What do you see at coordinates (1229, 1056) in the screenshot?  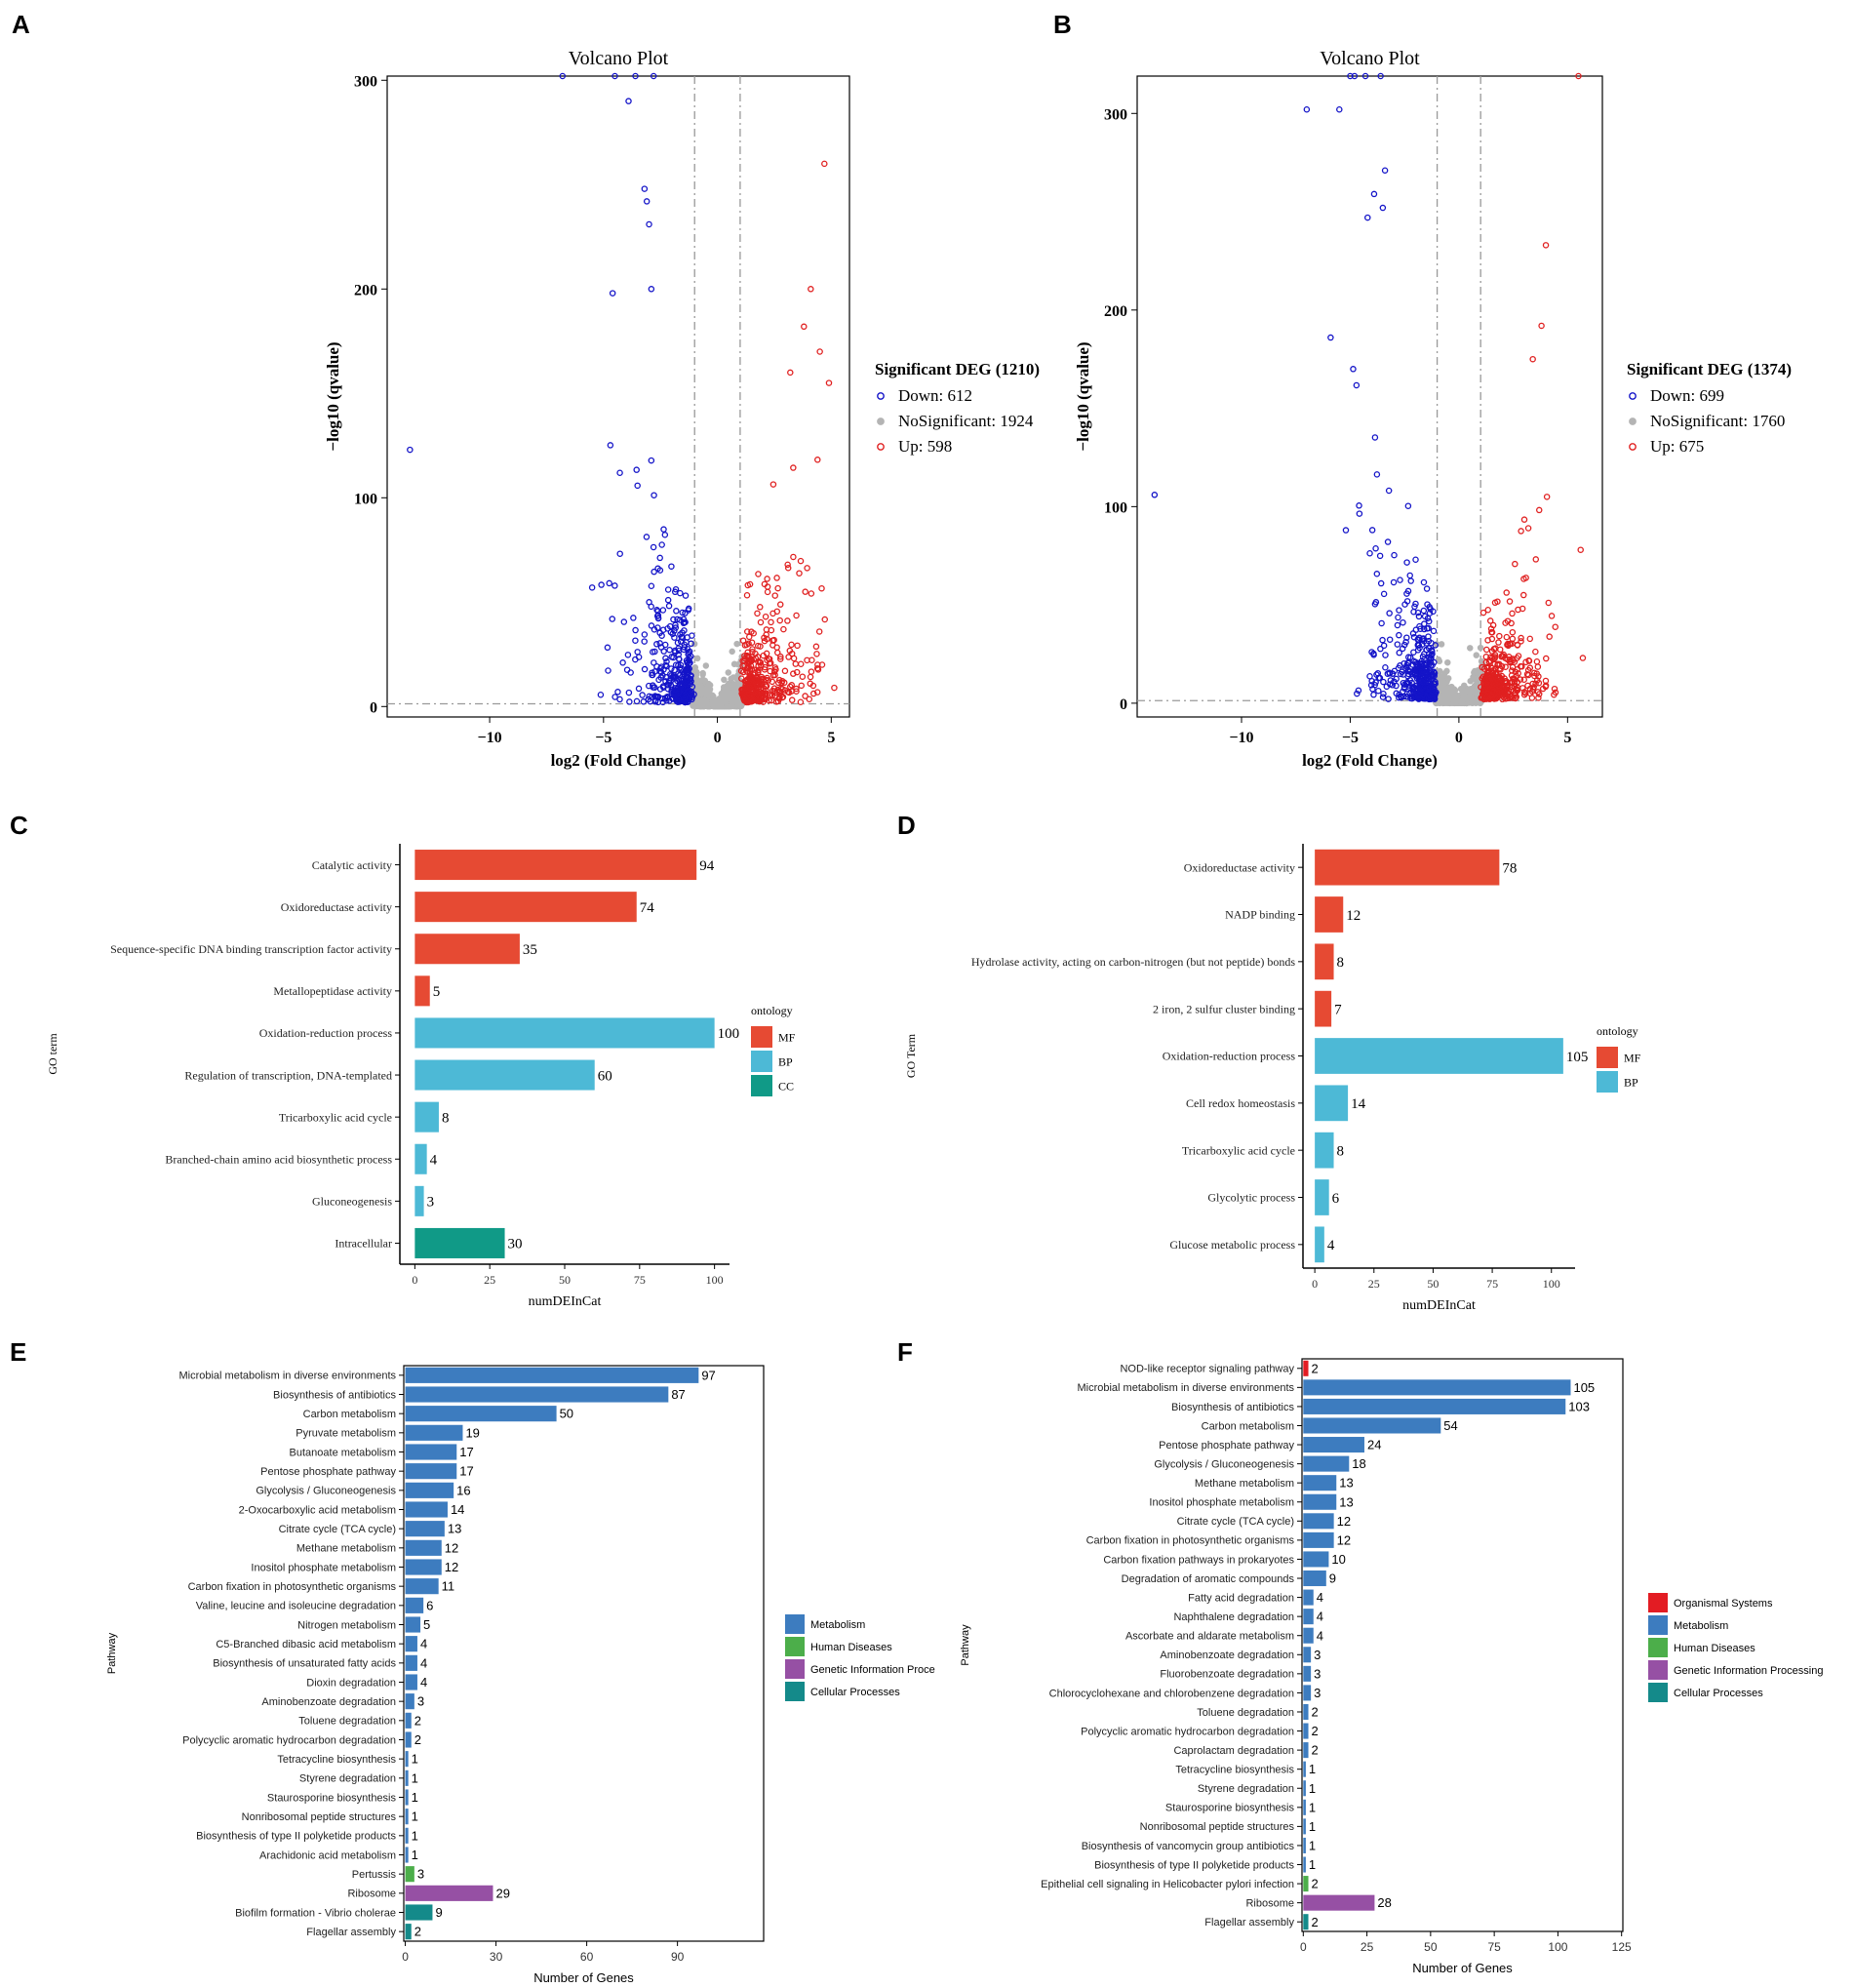 I see `category-label: Oxidation-reduction process` at bounding box center [1229, 1056].